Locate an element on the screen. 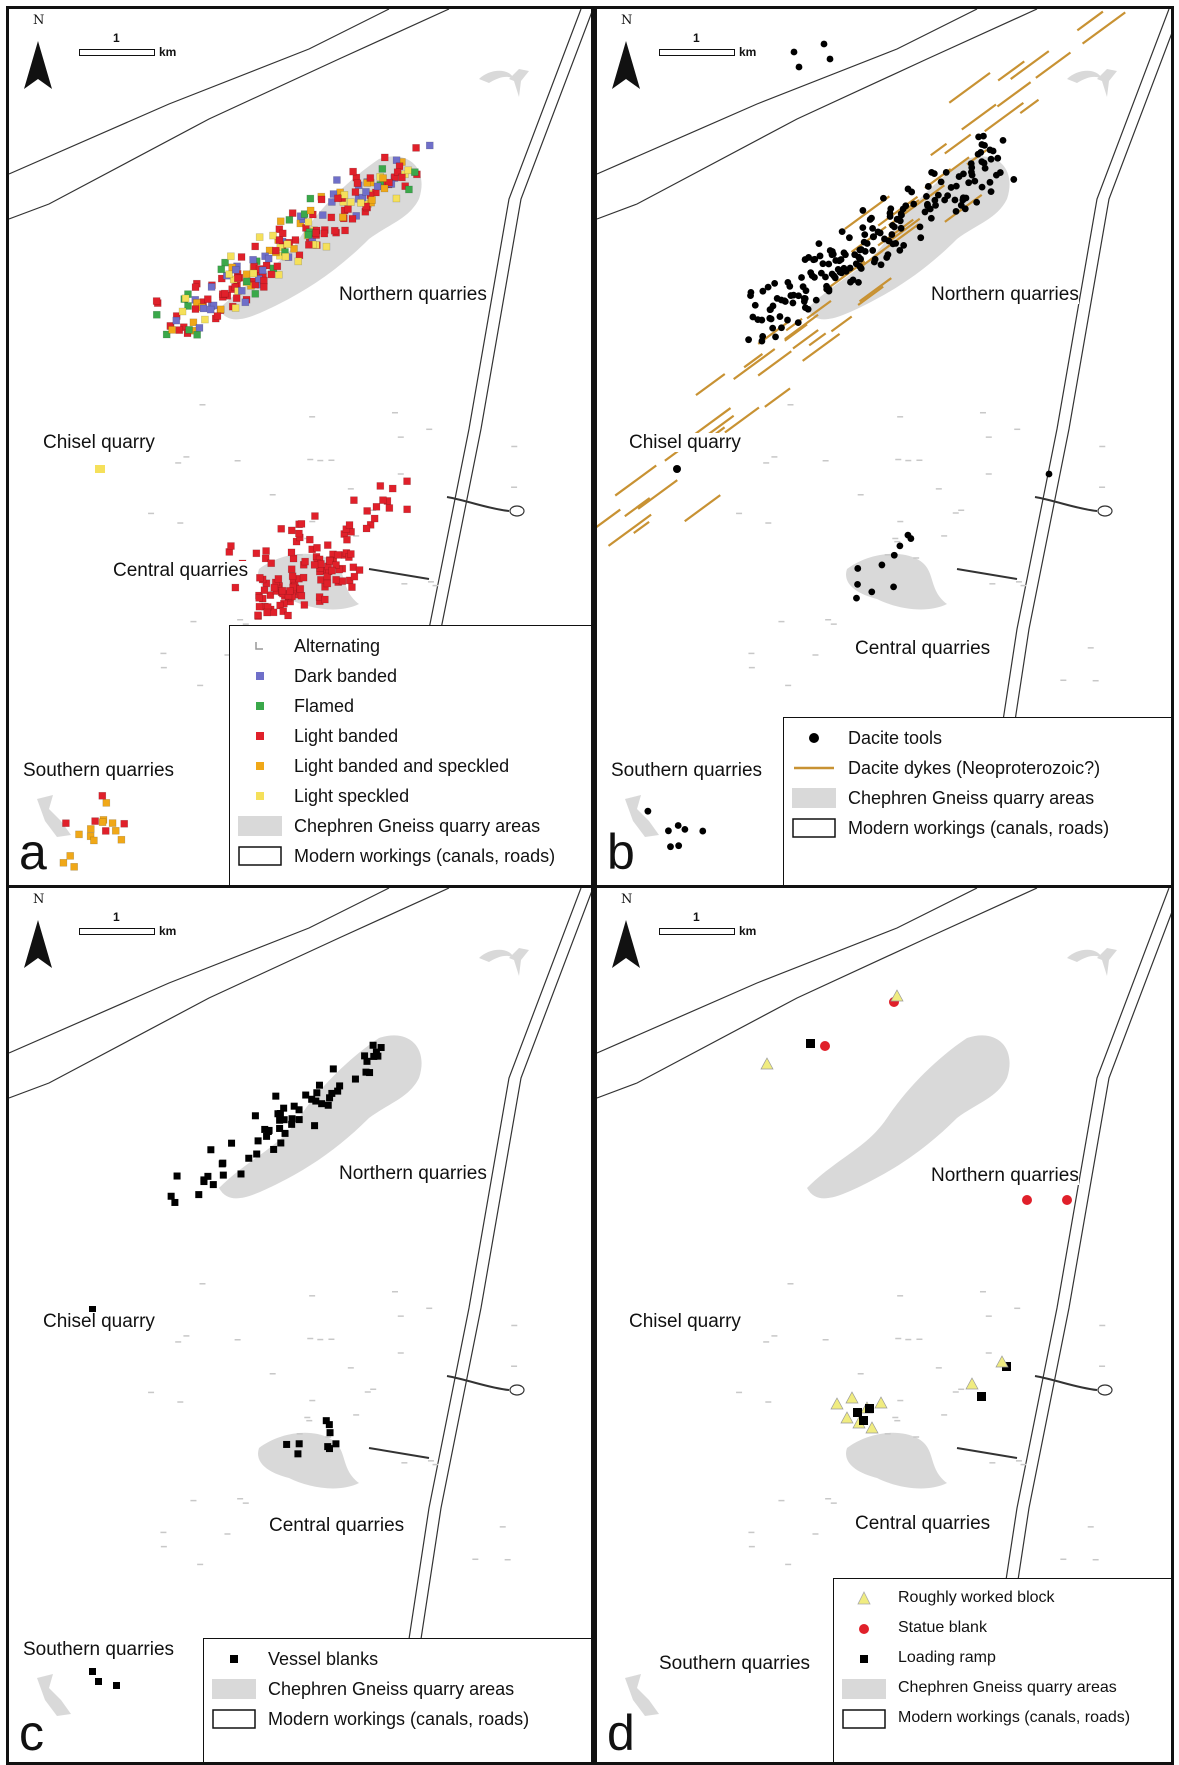 This screenshot has height=1765, width=1179. legend-area-swatch is located at coordinates (864, 1689).